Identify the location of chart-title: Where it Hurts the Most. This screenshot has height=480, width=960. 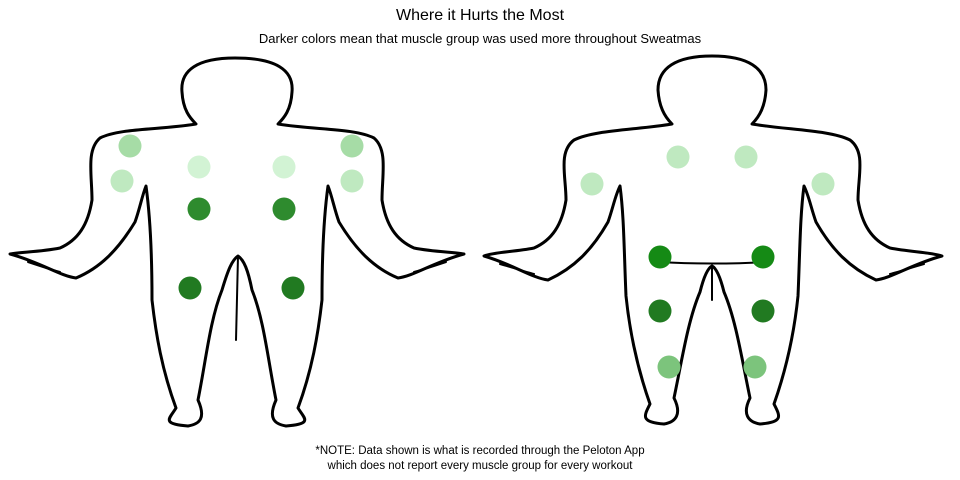
(480, 15).